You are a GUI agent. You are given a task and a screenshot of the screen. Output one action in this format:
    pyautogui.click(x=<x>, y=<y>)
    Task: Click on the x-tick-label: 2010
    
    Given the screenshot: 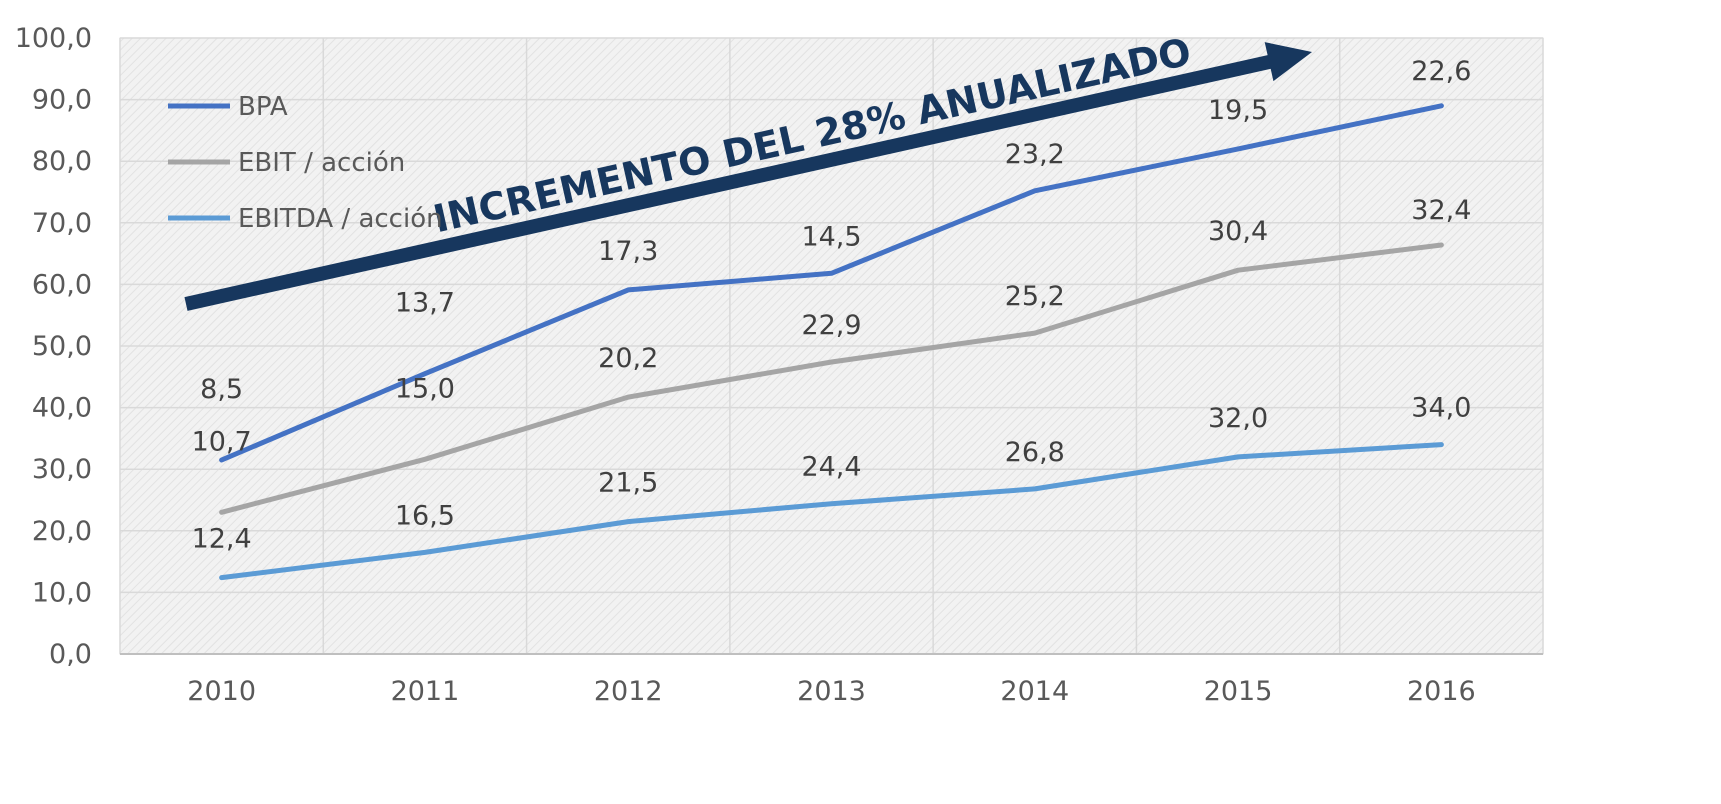 What is the action you would take?
    pyautogui.click(x=221, y=691)
    